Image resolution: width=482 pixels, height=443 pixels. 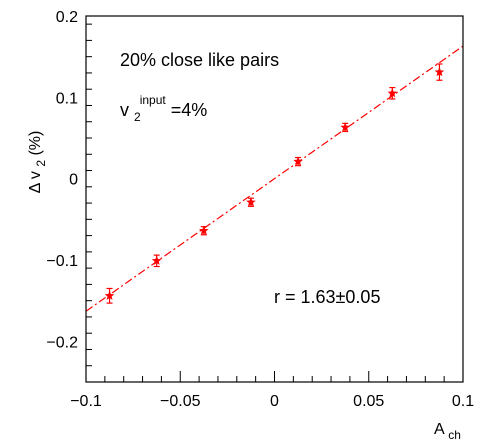 What do you see at coordinates (124, 110) in the screenshot?
I see `annotation-v-main: v` at bounding box center [124, 110].